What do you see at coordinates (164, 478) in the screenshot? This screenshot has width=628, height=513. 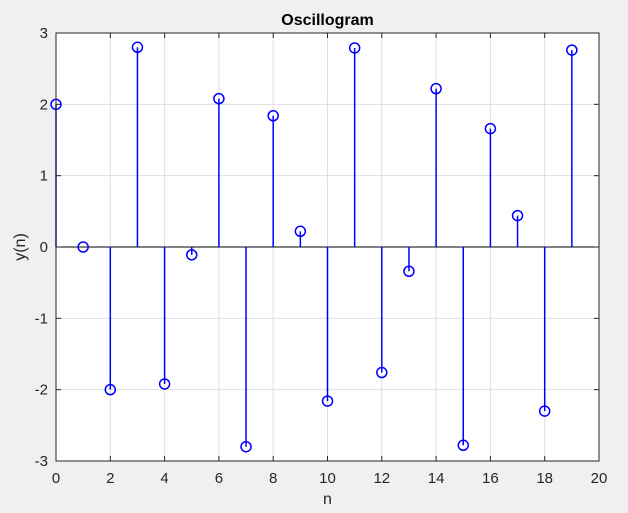 I see `x-tick-label: 4` at bounding box center [164, 478].